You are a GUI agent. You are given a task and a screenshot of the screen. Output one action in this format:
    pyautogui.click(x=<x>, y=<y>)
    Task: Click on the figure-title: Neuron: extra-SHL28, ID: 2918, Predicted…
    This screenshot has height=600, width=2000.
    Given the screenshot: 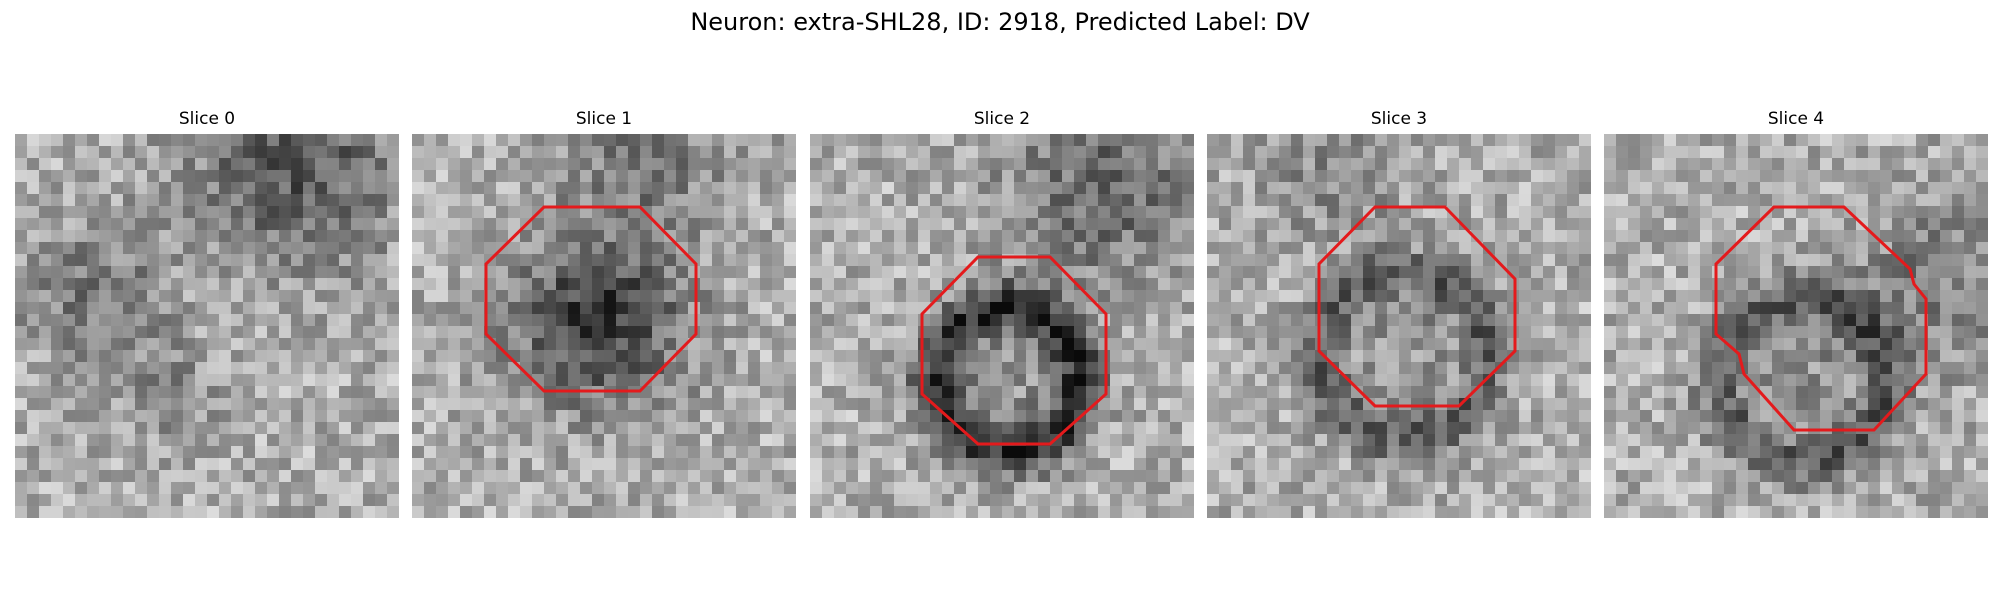 What is the action you would take?
    pyautogui.click(x=1000, y=22)
    